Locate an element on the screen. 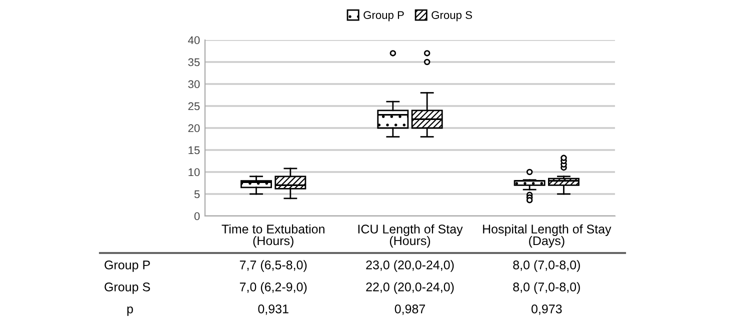 Image resolution: width=750 pixels, height=320 pixels. legend-label: Group P is located at coordinates (384, 16).